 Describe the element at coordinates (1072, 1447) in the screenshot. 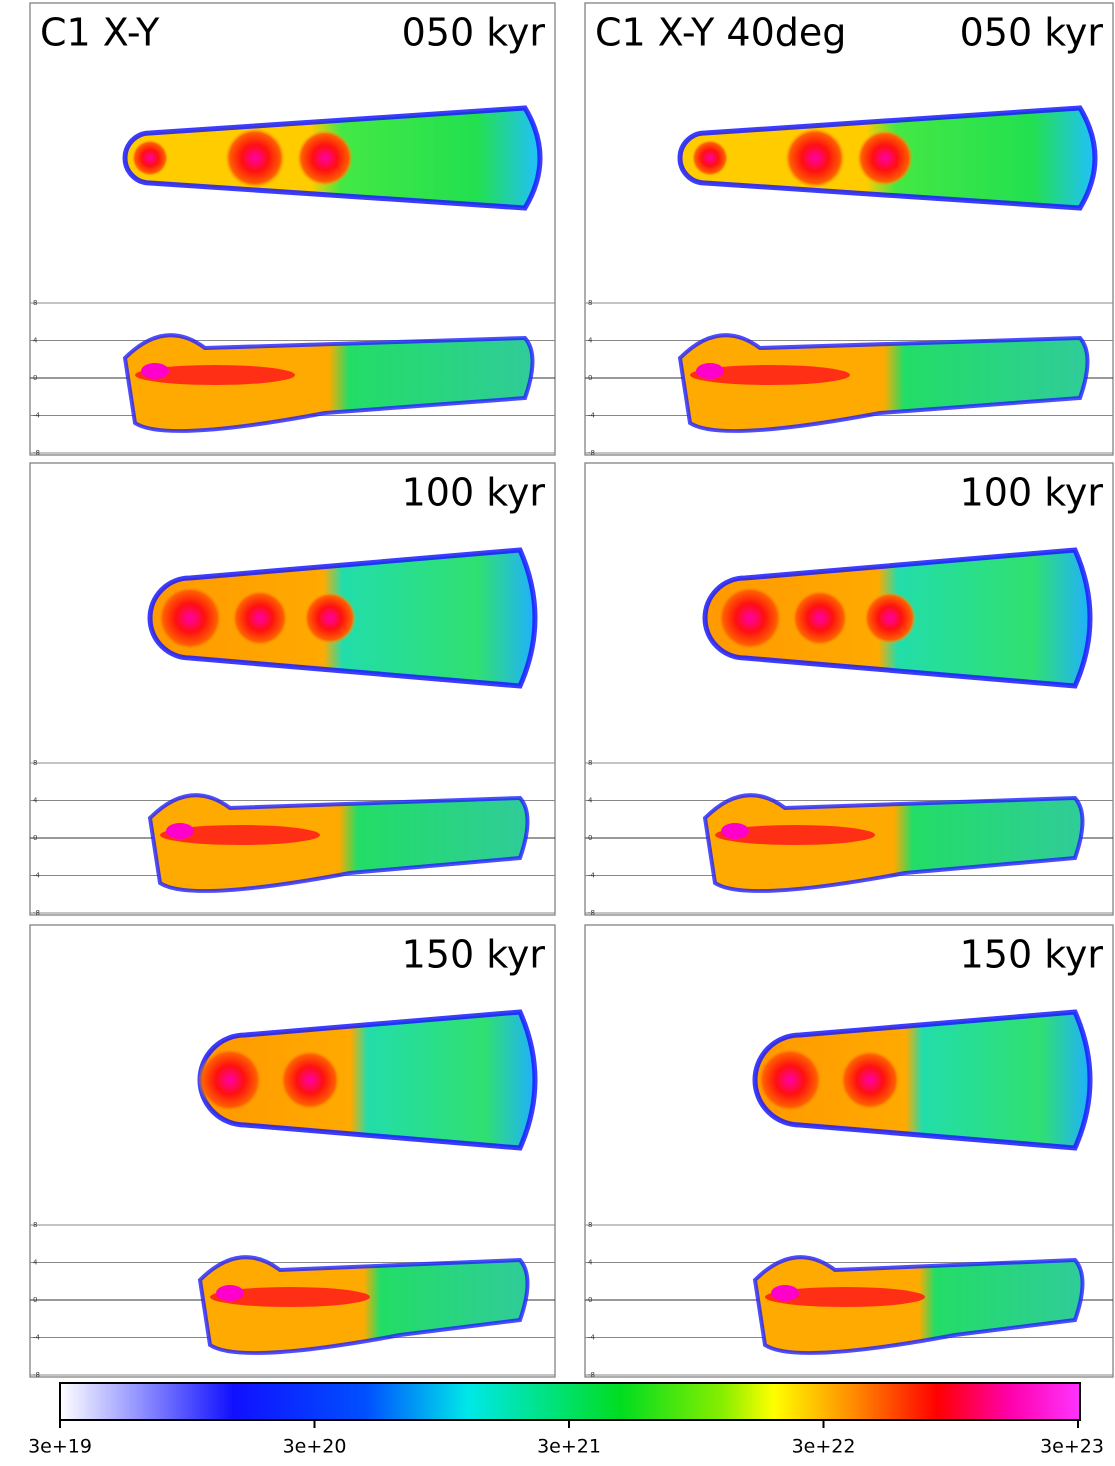

I see `colorbar-tick-label: 3e+23` at that location.